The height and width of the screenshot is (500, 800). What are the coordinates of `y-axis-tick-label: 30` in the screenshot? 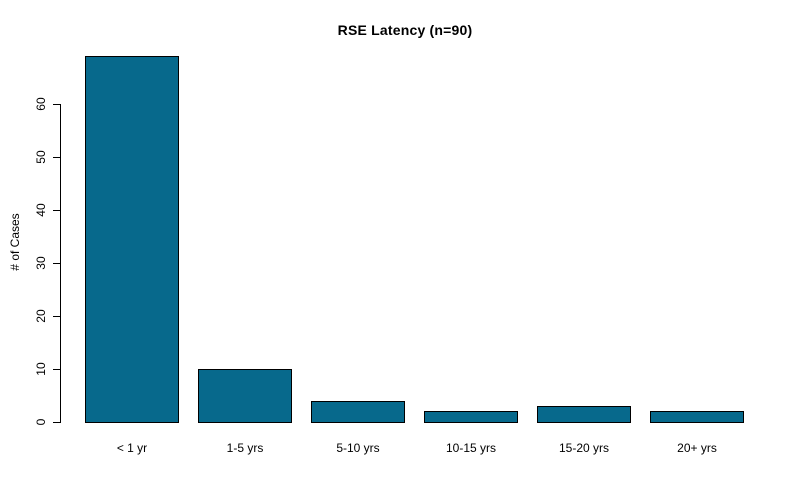 It's located at (41, 263).